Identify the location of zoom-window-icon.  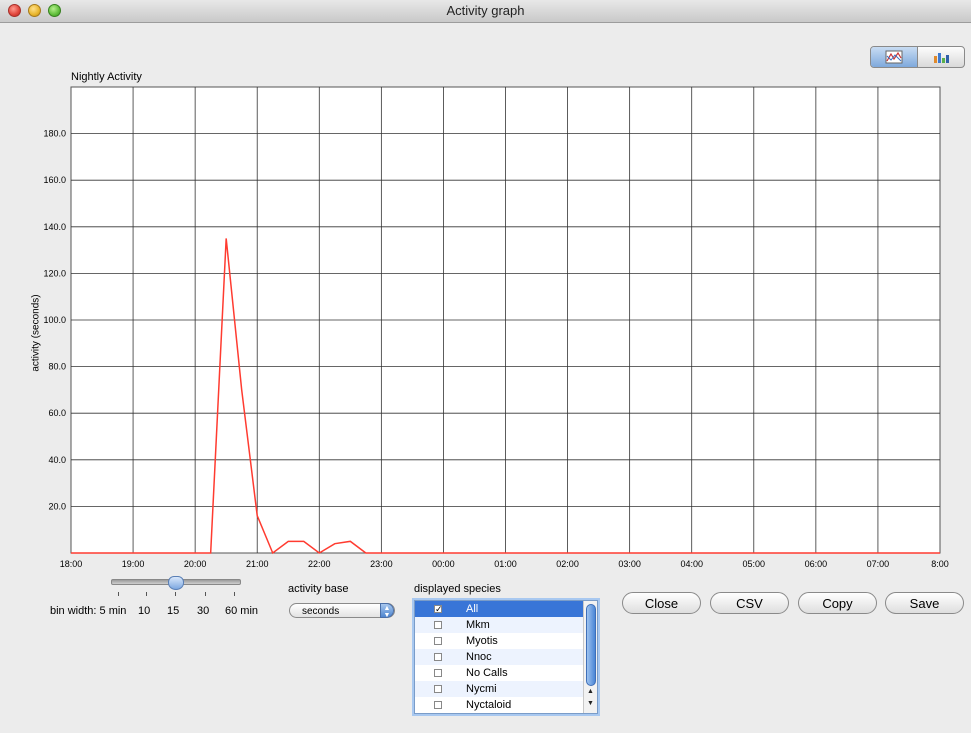
(54, 10).